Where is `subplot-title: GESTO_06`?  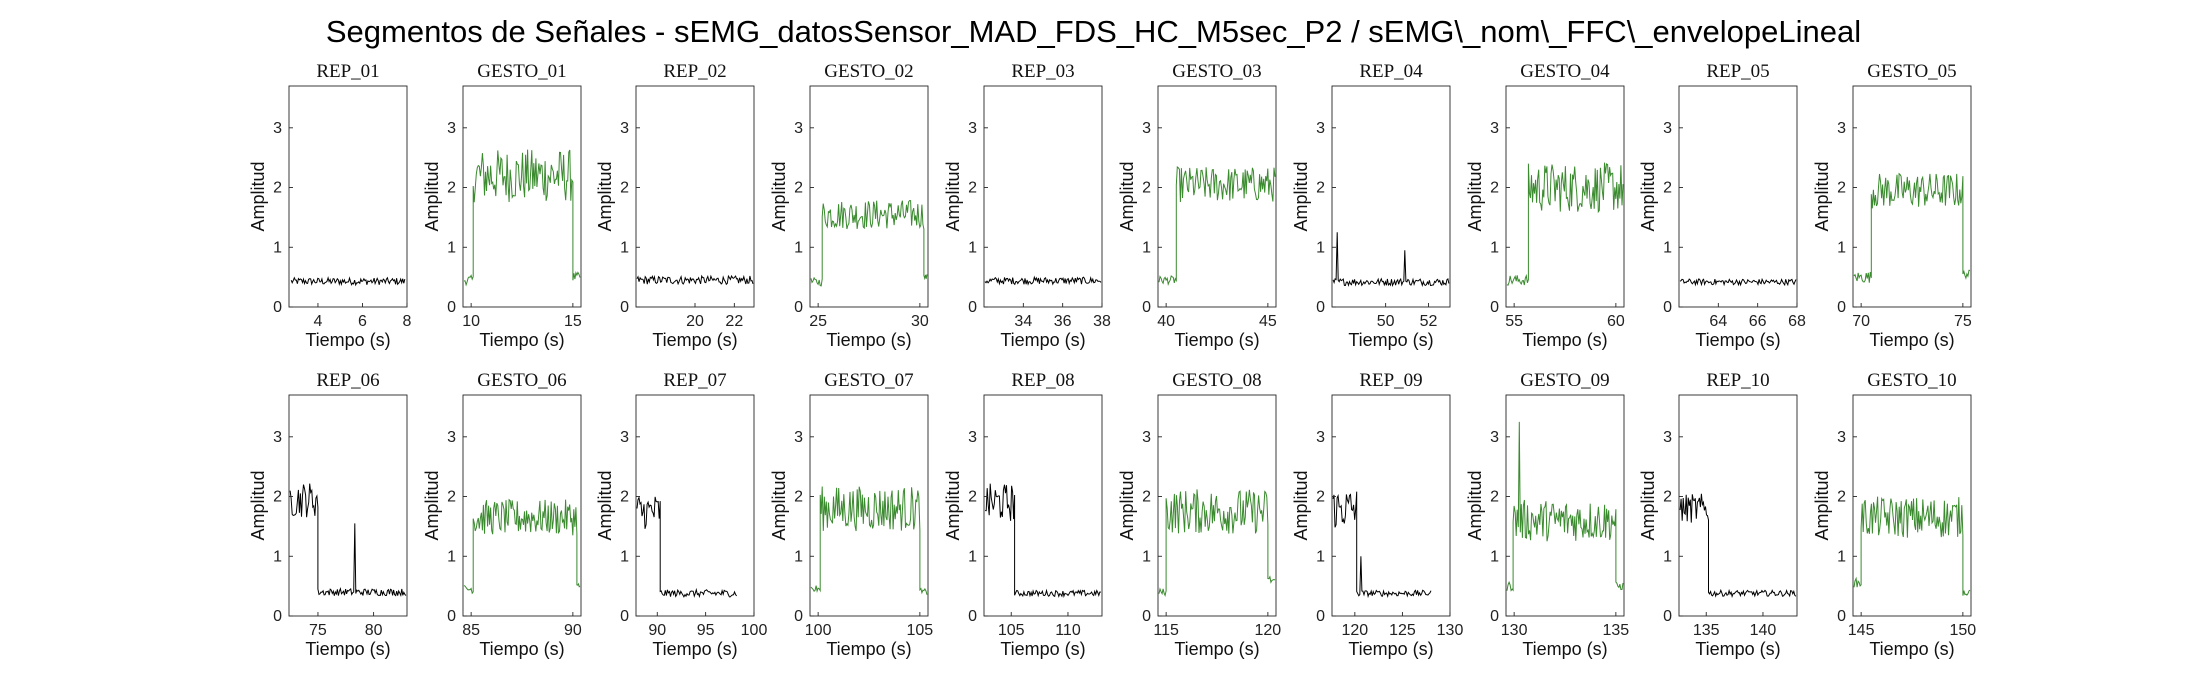
subplot-title: GESTO_06 is located at coordinates (521, 380).